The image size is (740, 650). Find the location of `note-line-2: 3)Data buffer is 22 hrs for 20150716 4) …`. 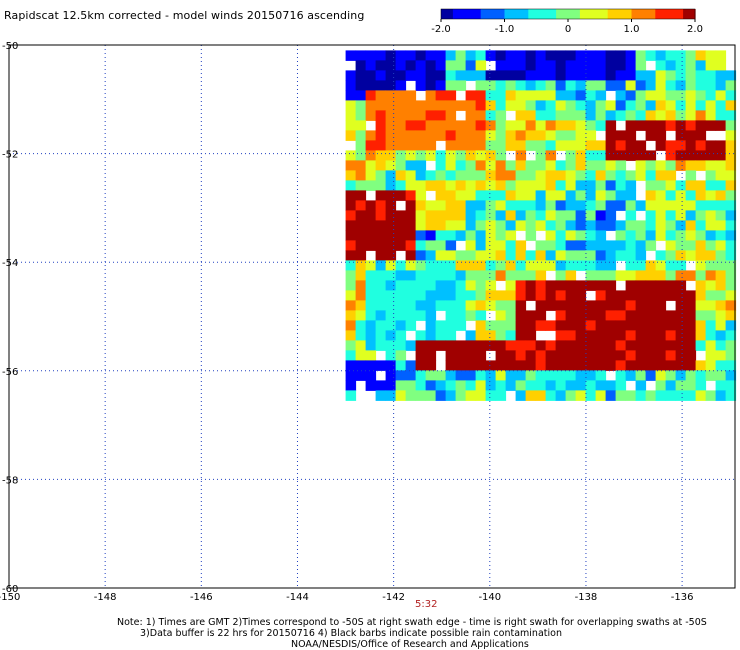

note-line-2: 3)Data buffer is 22 hrs for 20150716 4) … is located at coordinates (351, 633).